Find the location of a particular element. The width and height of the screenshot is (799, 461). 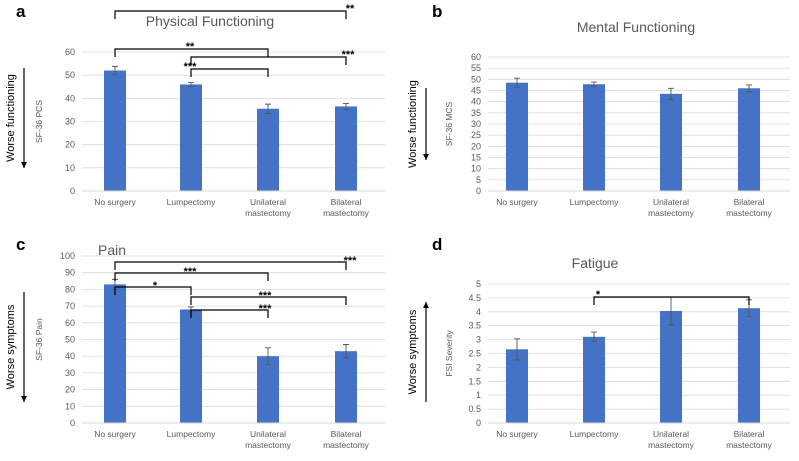

y-axis-label: SF-36 MCS is located at coordinates (449, 123).